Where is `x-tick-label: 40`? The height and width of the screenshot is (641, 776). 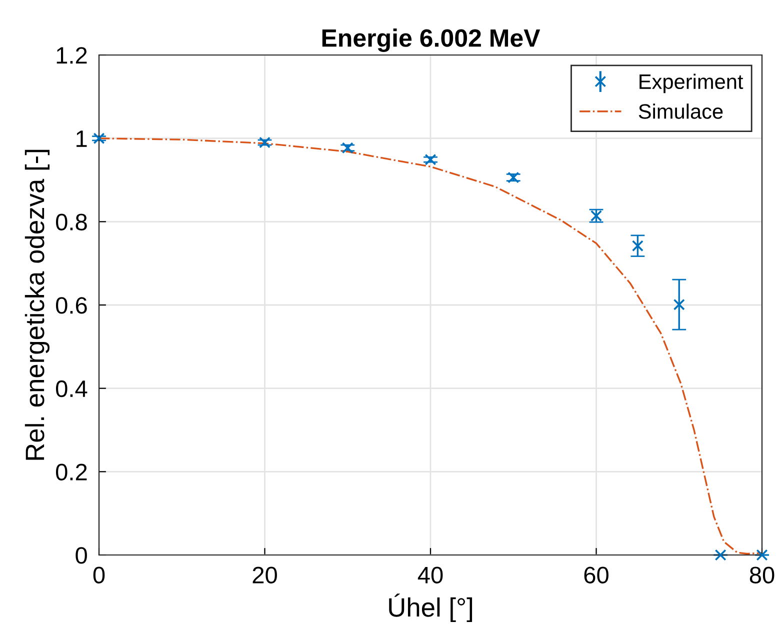 x-tick-label: 40 is located at coordinates (430, 575).